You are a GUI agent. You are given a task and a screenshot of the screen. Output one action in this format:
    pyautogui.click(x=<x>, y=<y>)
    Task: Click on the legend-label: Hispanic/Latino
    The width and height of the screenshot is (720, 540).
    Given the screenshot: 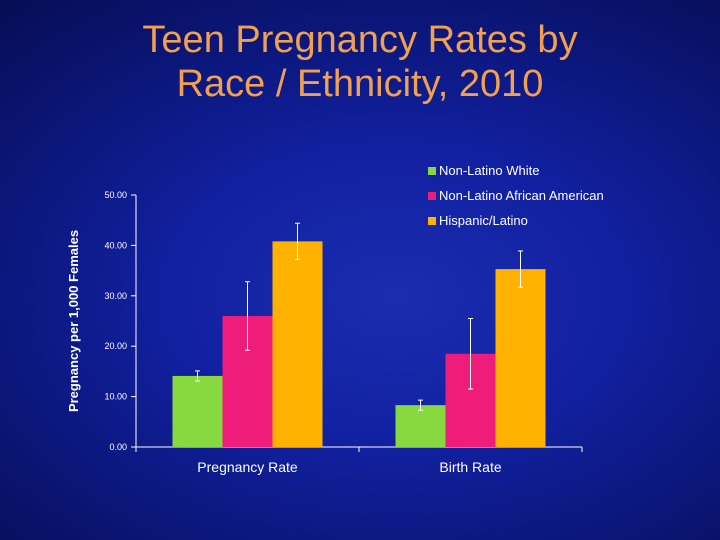 What is the action you would take?
    pyautogui.click(x=483, y=220)
    